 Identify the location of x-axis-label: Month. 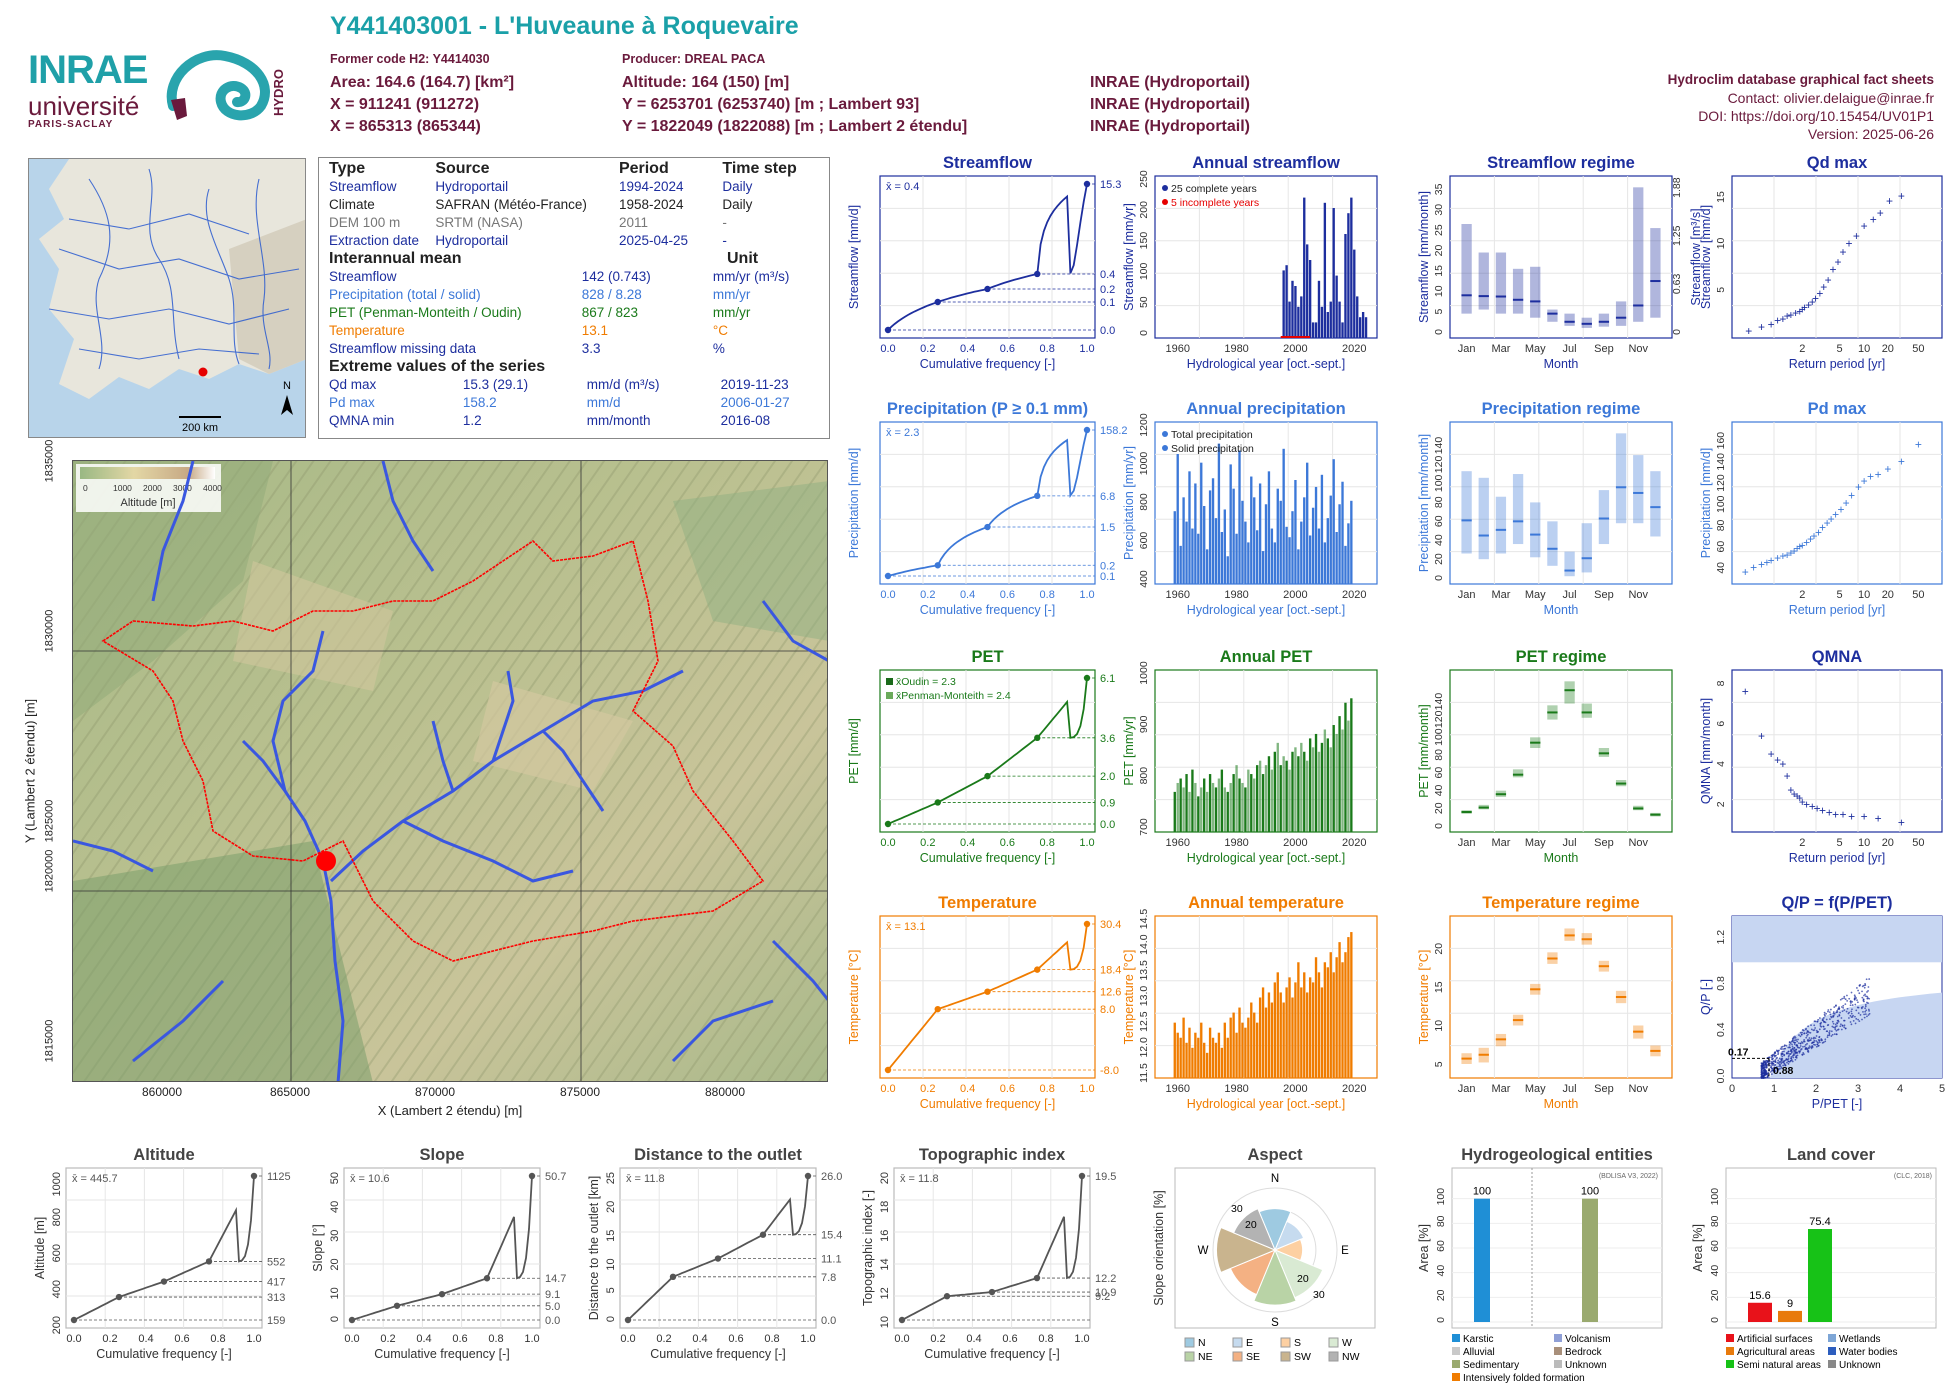
(1561, 364).